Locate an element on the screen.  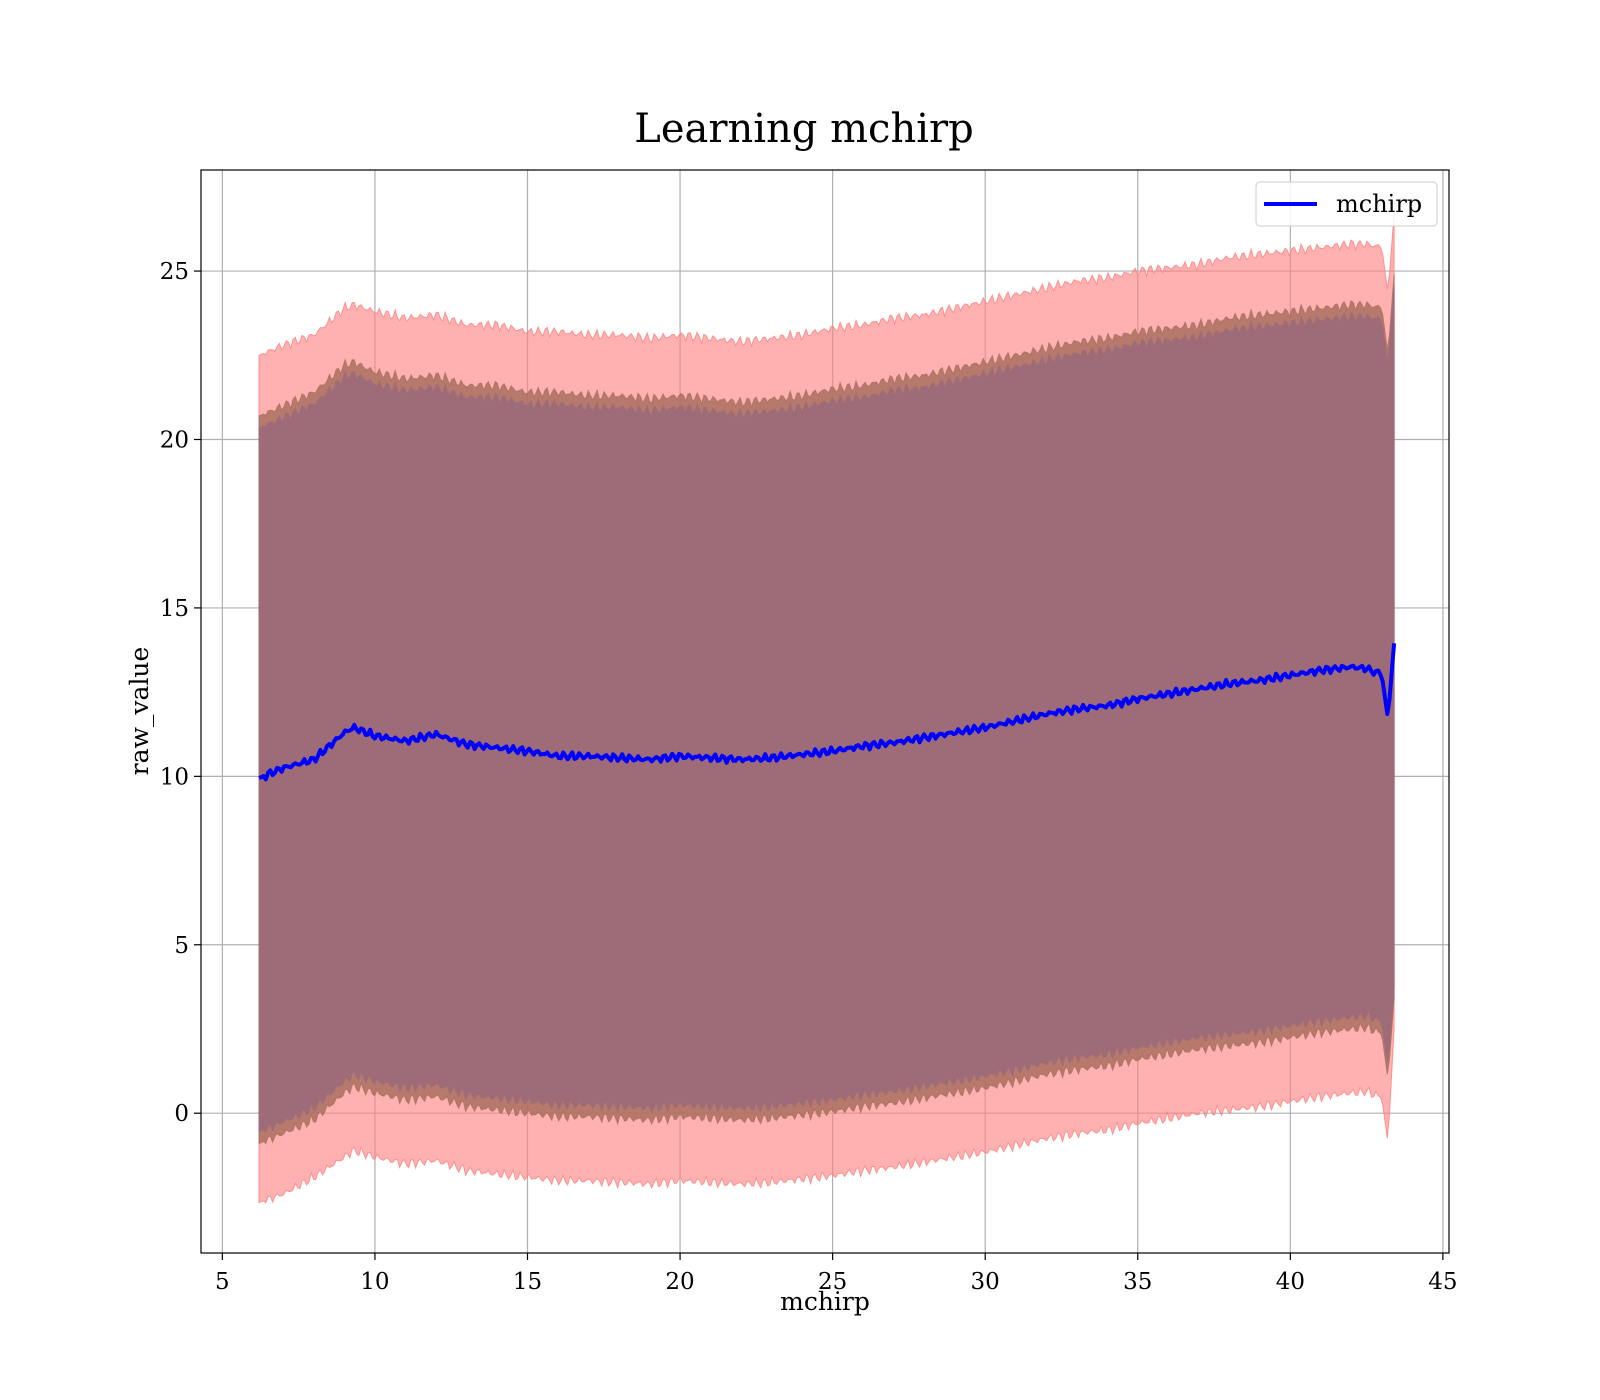
x-tick-label: 10 is located at coordinates (374, 1282).